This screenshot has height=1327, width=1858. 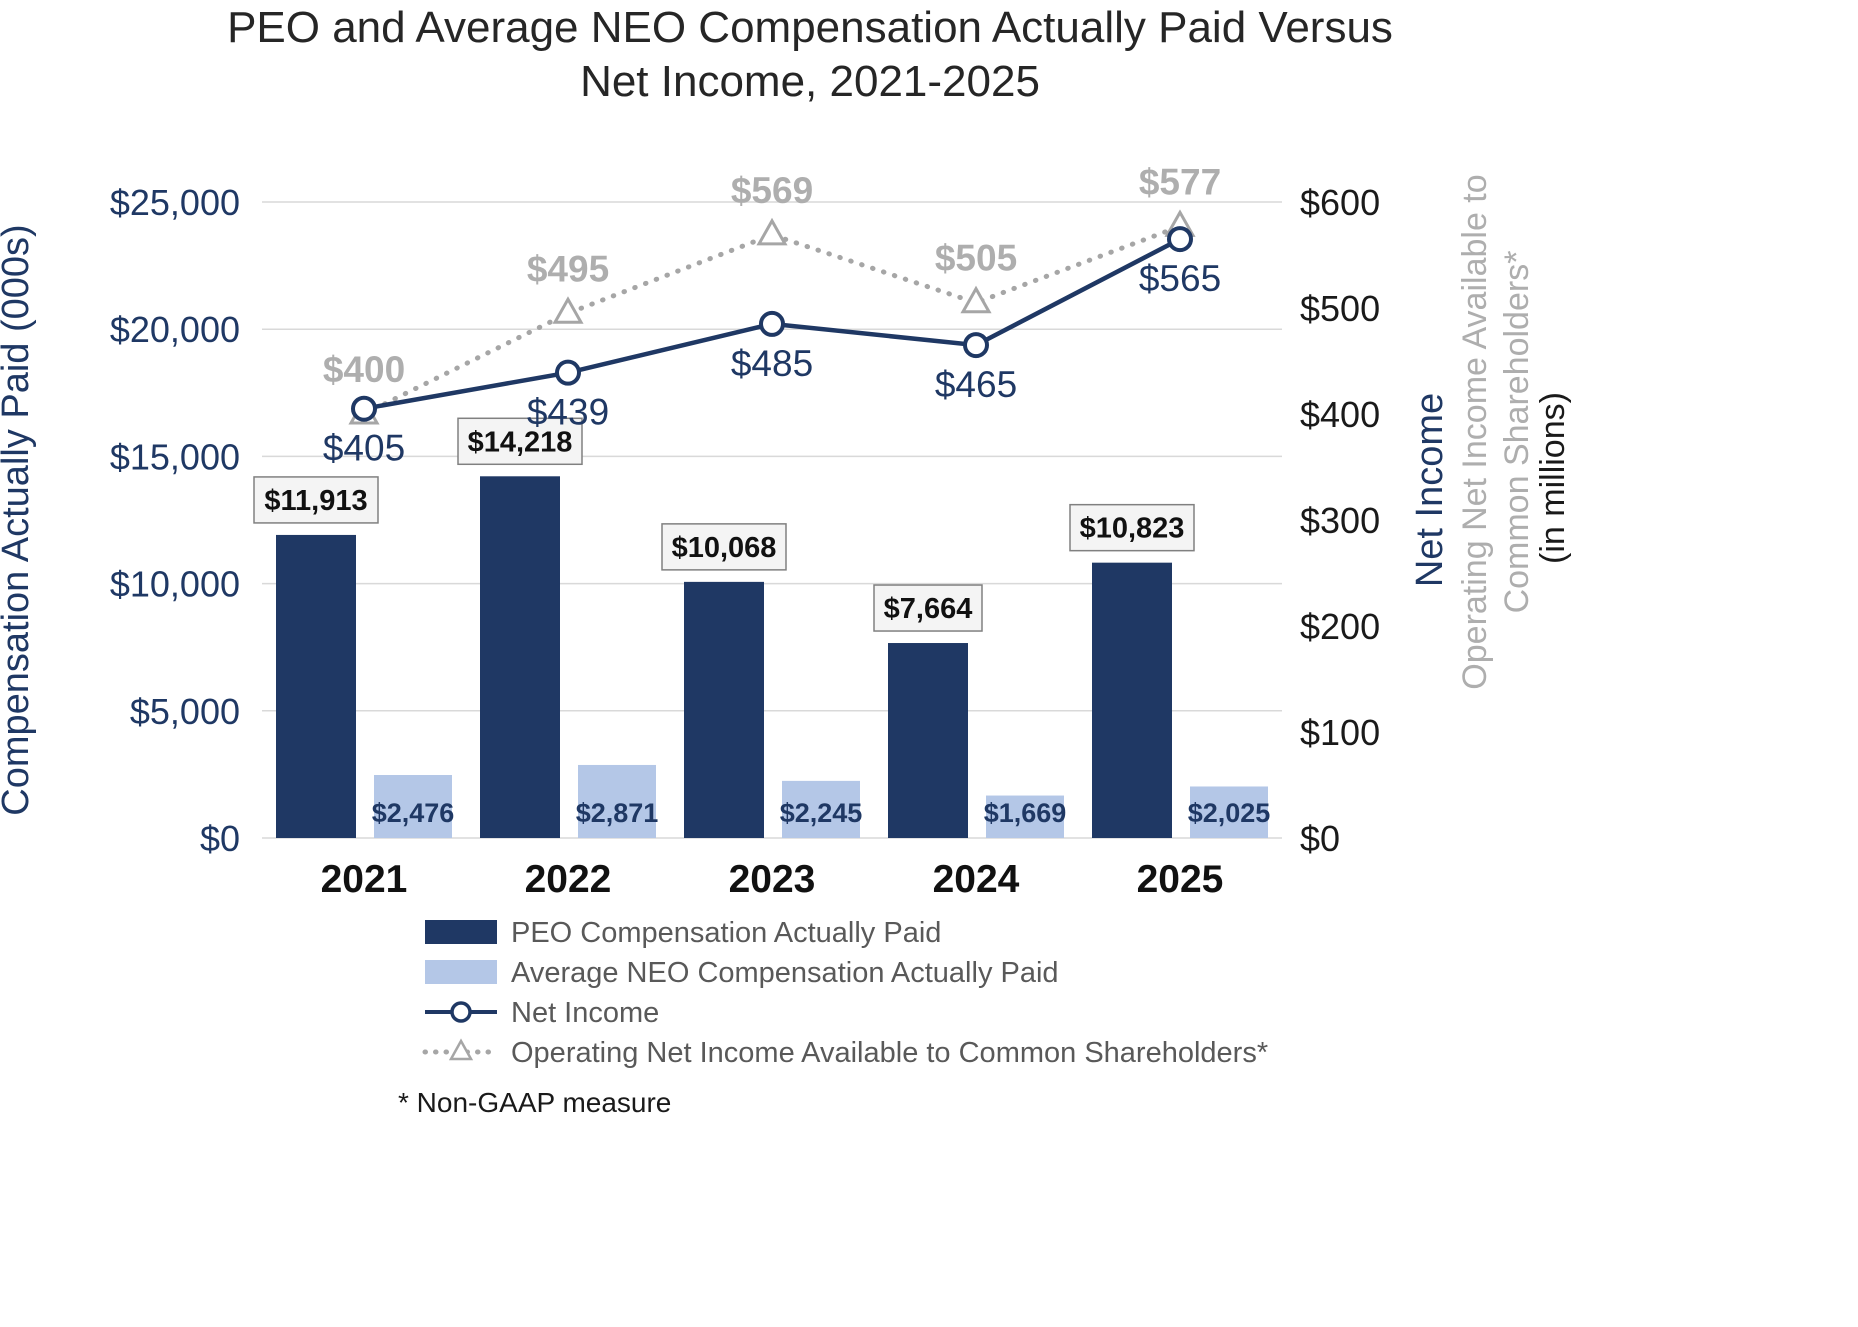 I want to click on left-axis-tick-label: $0, so click(x=220, y=838).